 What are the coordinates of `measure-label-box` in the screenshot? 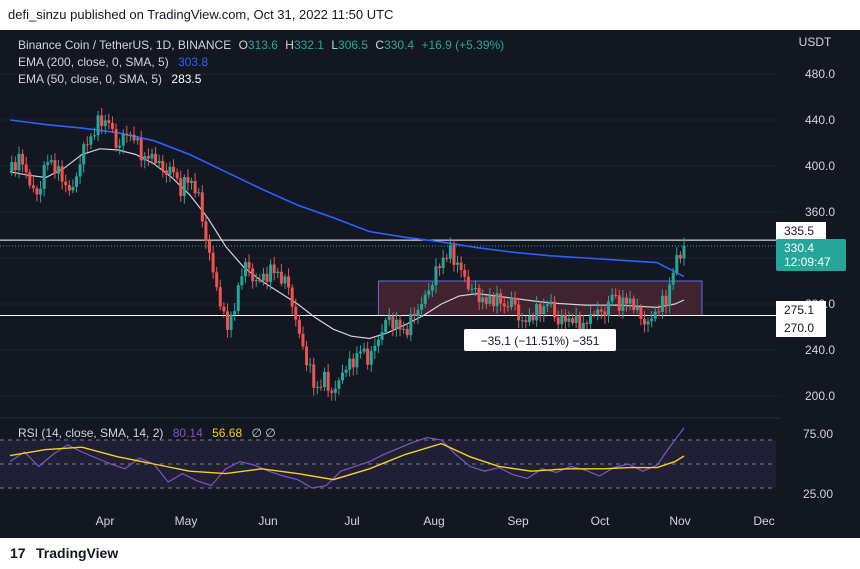 It's located at (540, 340).